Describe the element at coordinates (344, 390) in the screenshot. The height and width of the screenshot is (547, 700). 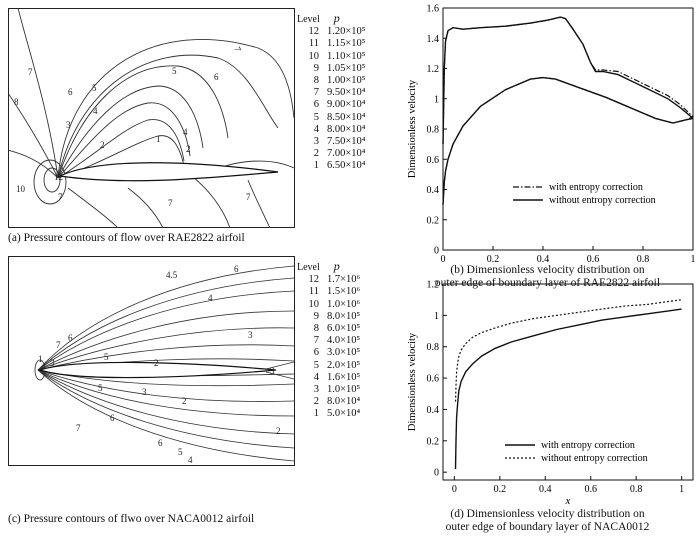
I see `legend-pressure: 1.0×10⁵` at that location.